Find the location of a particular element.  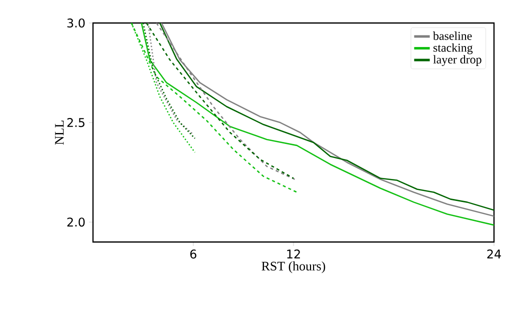

y-tick-label: 2.0 is located at coordinates (76, 222).